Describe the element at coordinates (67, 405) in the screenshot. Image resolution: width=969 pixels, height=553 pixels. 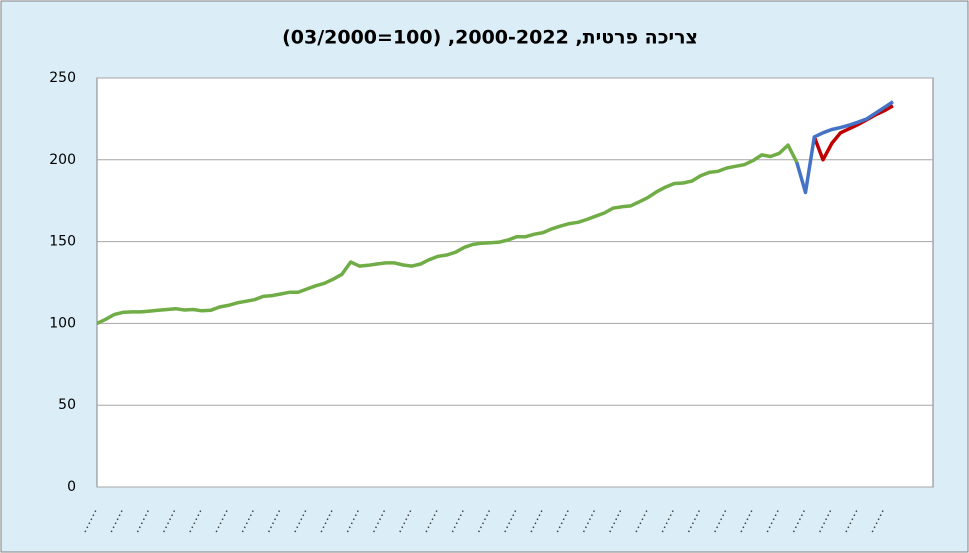
I see `y-tick-label: 50` at that location.